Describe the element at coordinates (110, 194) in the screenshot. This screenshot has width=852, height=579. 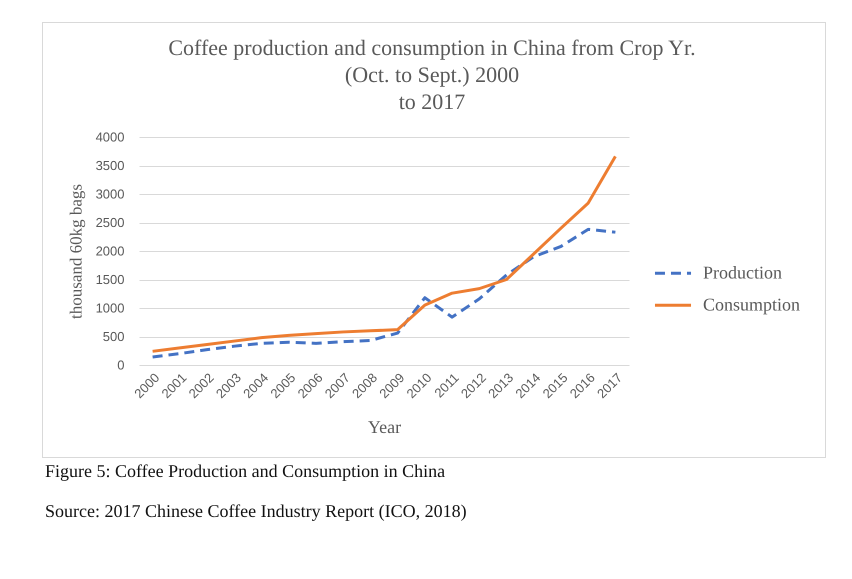
I see `y-tick-label: 3000` at that location.